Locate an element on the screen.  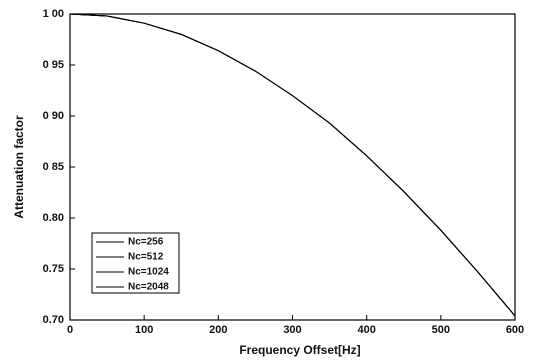
y-tick-label: 0 95 is located at coordinates (53, 65).